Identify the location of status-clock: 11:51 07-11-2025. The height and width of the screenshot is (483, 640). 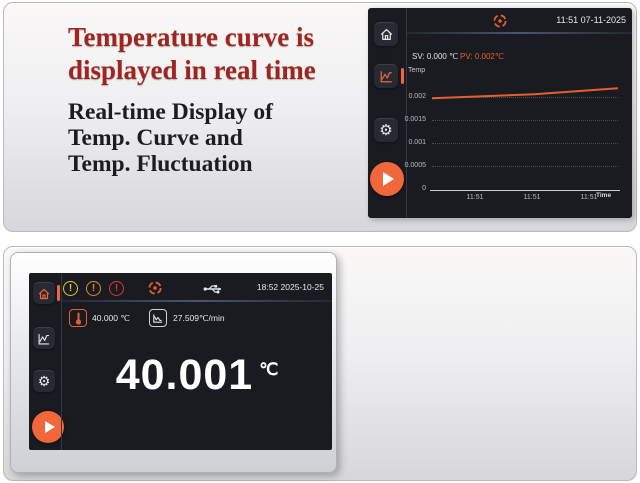
(591, 20).